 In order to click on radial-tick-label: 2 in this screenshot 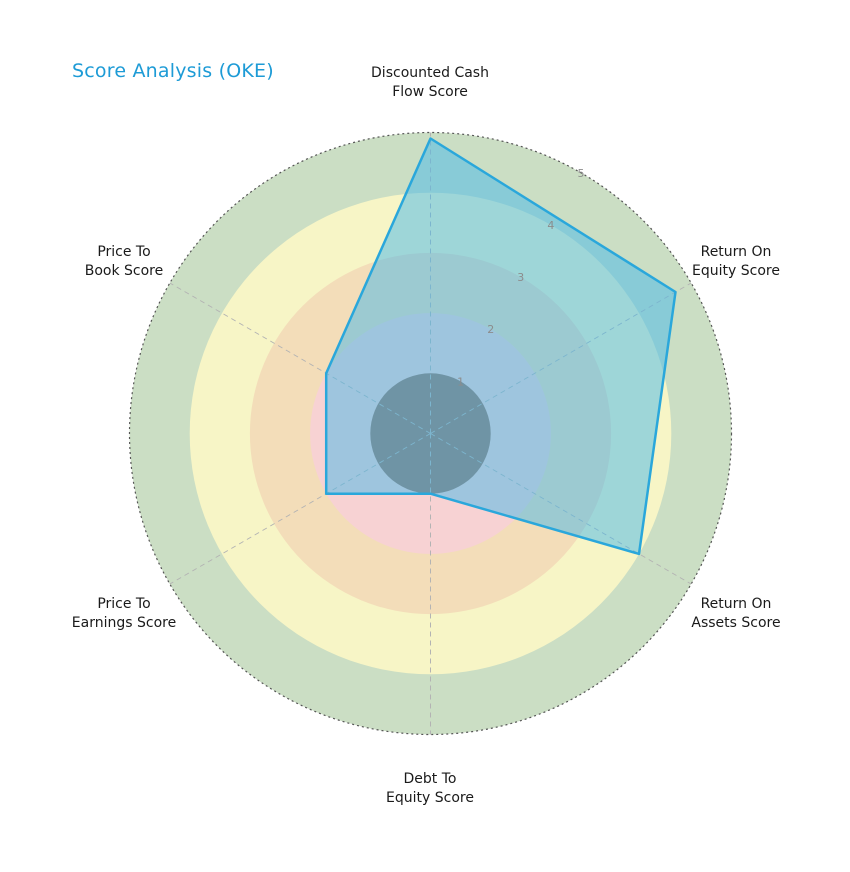, I will do `click(490, 329)`.